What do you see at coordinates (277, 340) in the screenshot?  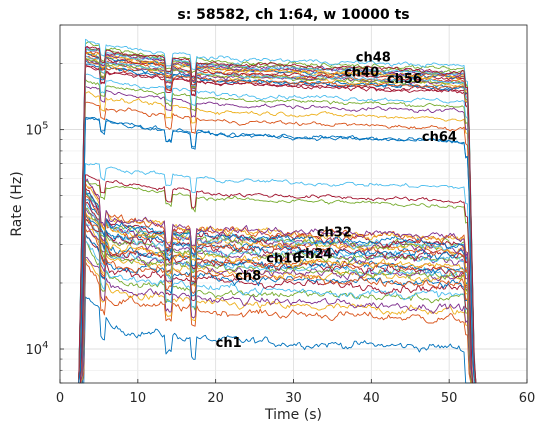 I see `series-line-ch1` at bounding box center [277, 340].